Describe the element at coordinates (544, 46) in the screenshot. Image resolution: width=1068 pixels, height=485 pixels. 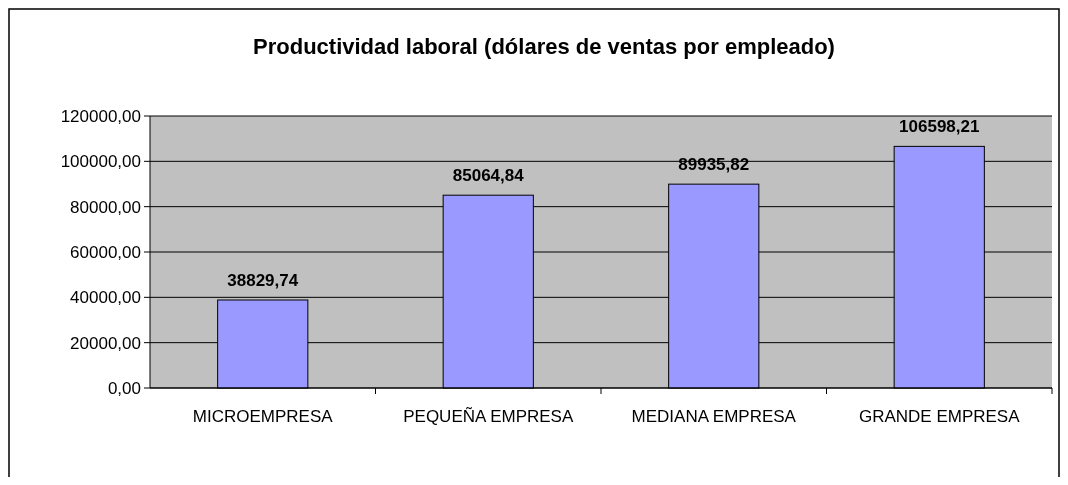
I see `chart-title: Productividad laboral (dólares de ventas por empleado)` at that location.